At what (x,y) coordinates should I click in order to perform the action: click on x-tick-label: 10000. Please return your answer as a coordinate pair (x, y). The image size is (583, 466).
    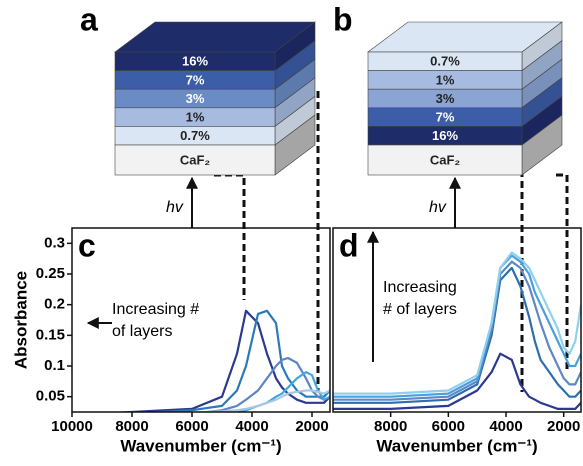
    Looking at the image, I should click on (72, 426).